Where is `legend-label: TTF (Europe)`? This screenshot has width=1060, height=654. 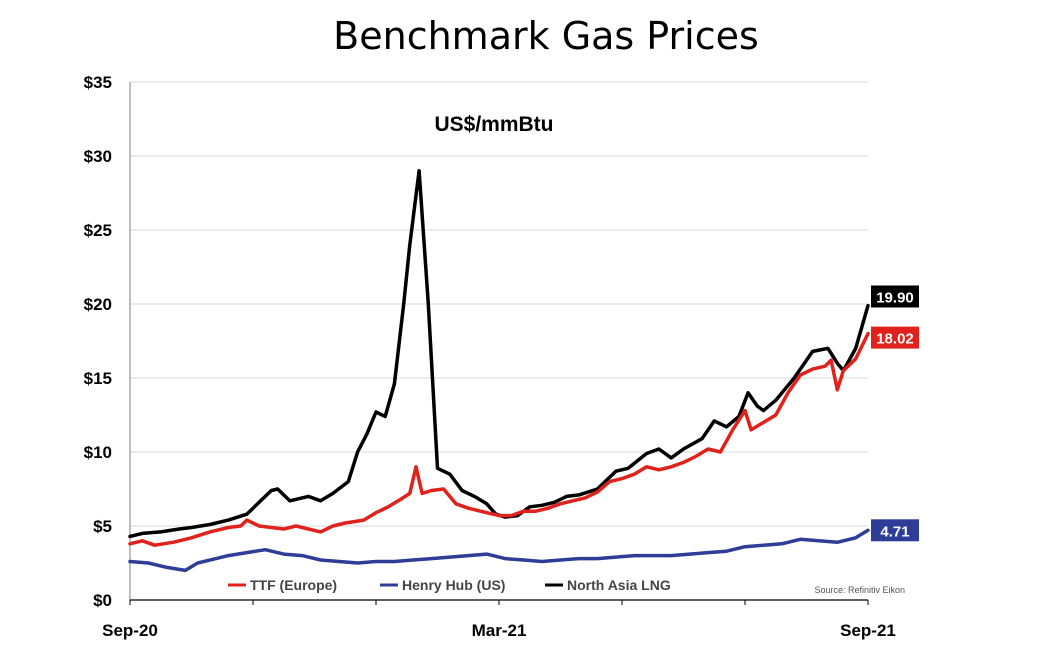
legend-label: TTF (Europe) is located at coordinates (293, 585).